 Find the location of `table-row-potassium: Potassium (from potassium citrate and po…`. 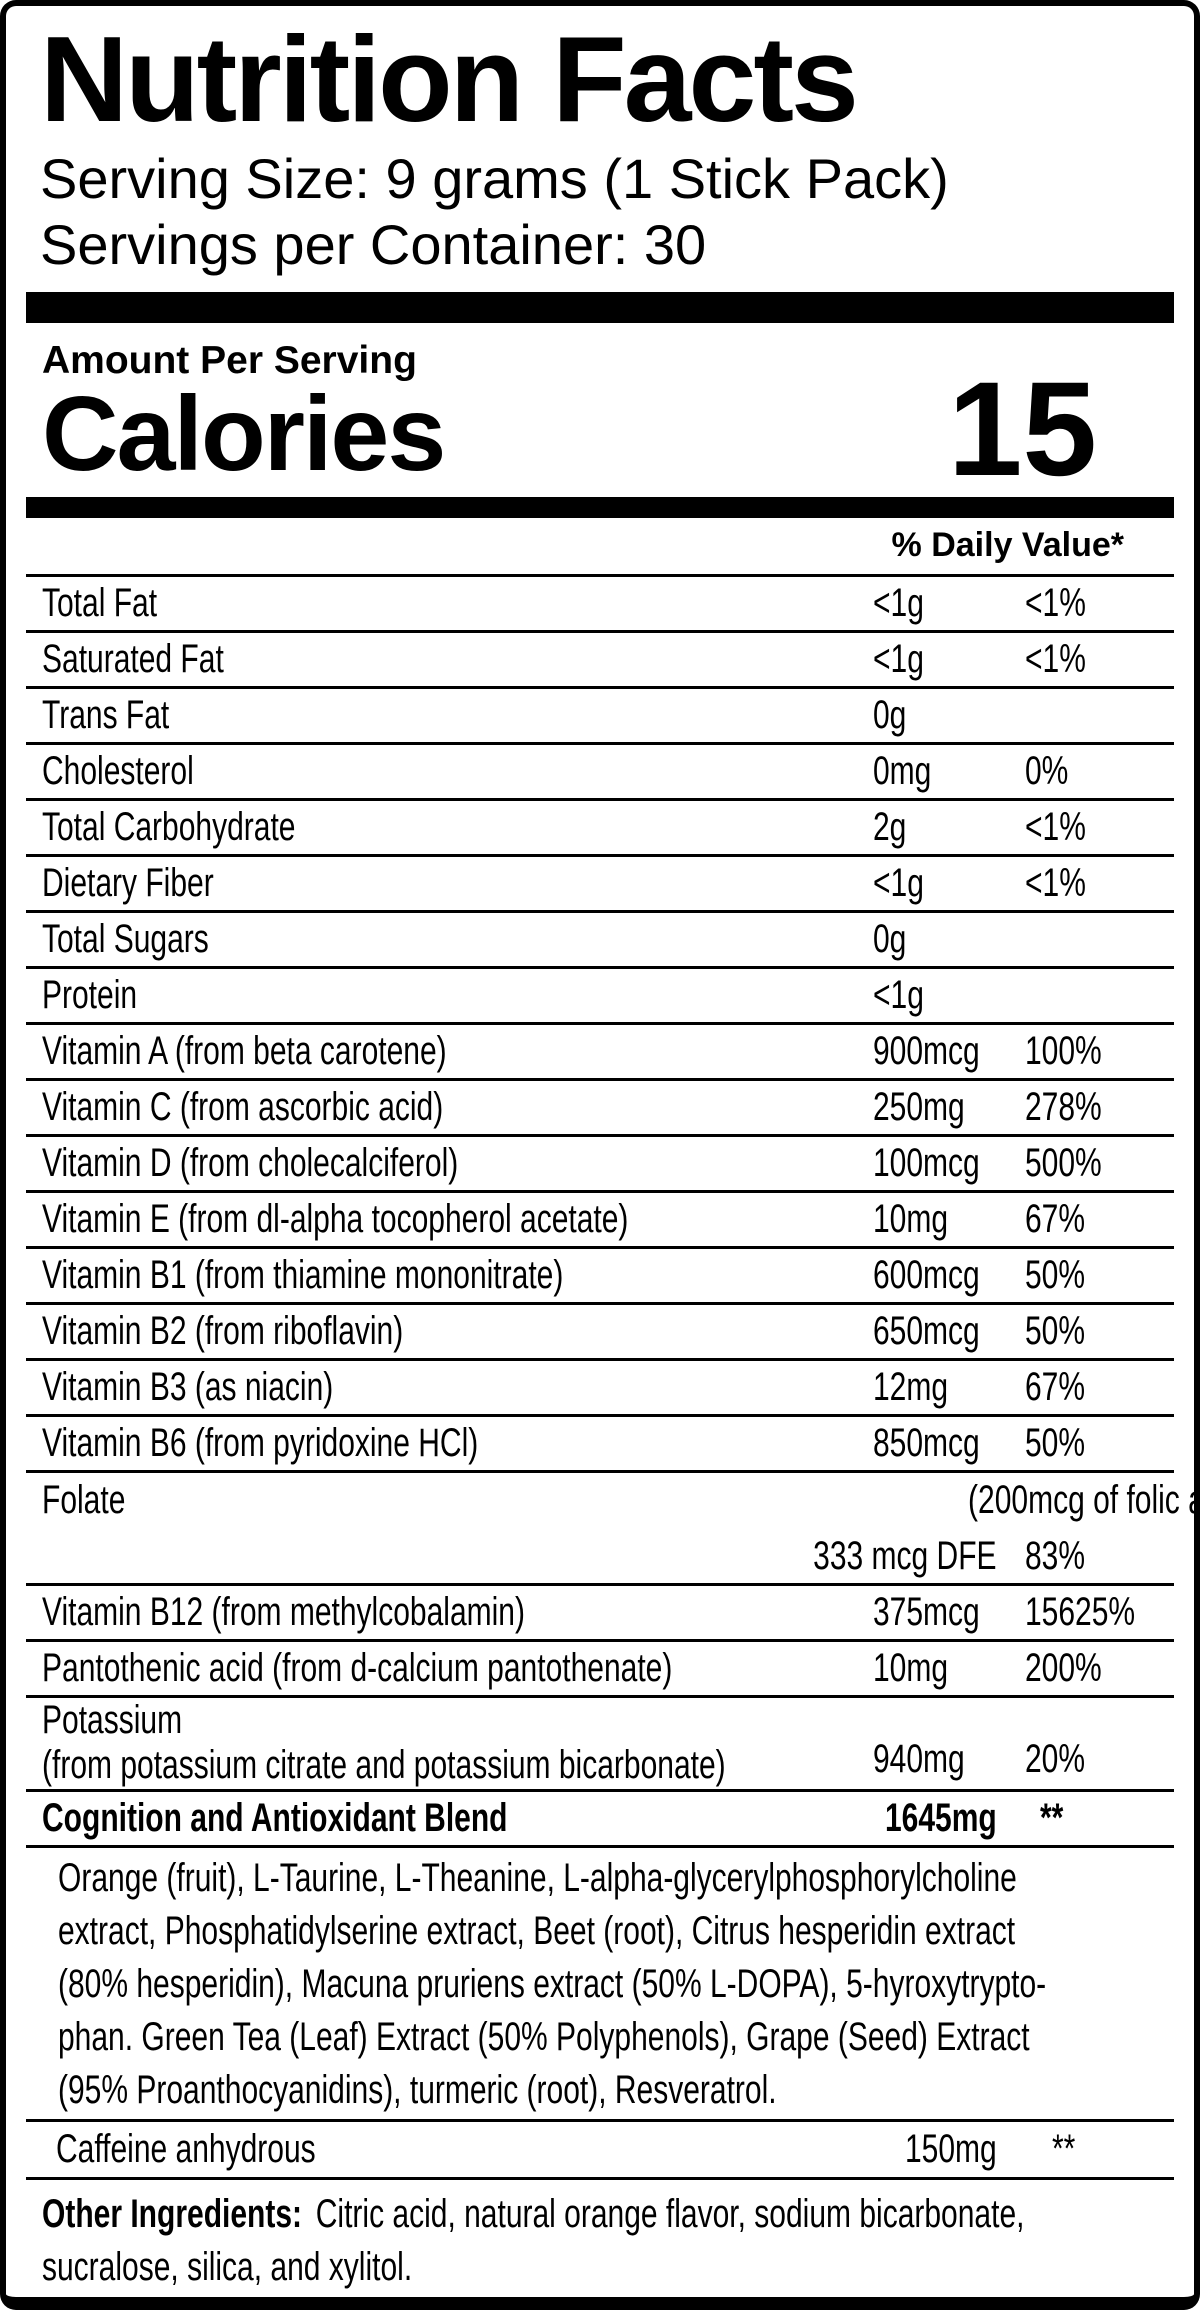

table-row-potassium: Potassium (from potassium citrate and po… is located at coordinates (600, 1745).